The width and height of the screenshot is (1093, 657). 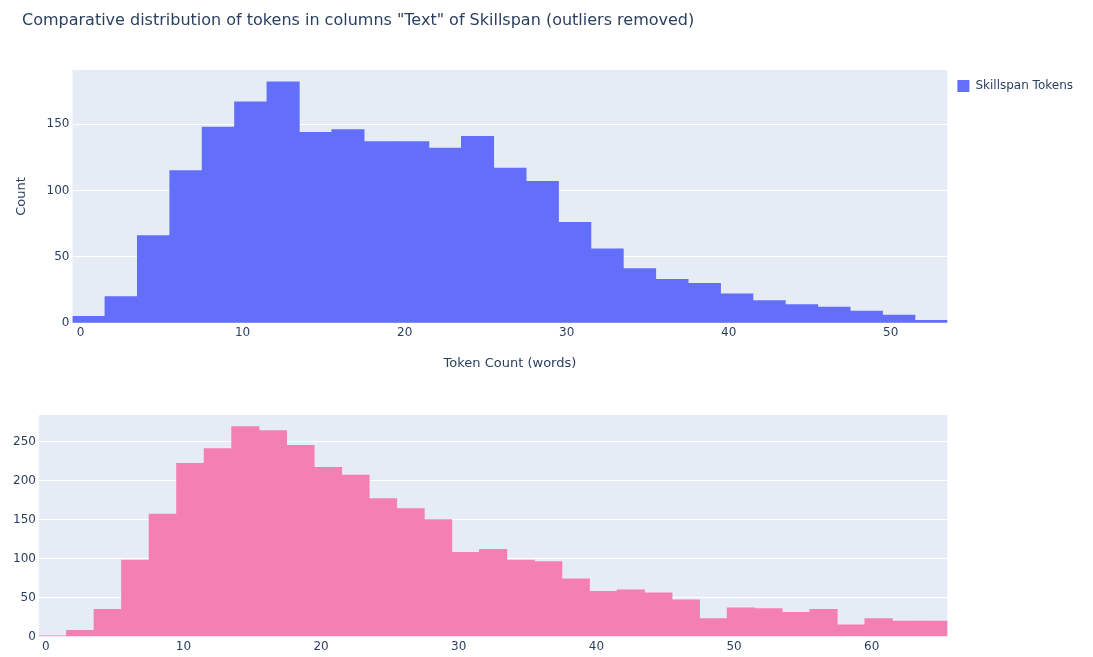 What do you see at coordinates (24, 440) in the screenshot?
I see `y-tick-label: 250` at bounding box center [24, 440].